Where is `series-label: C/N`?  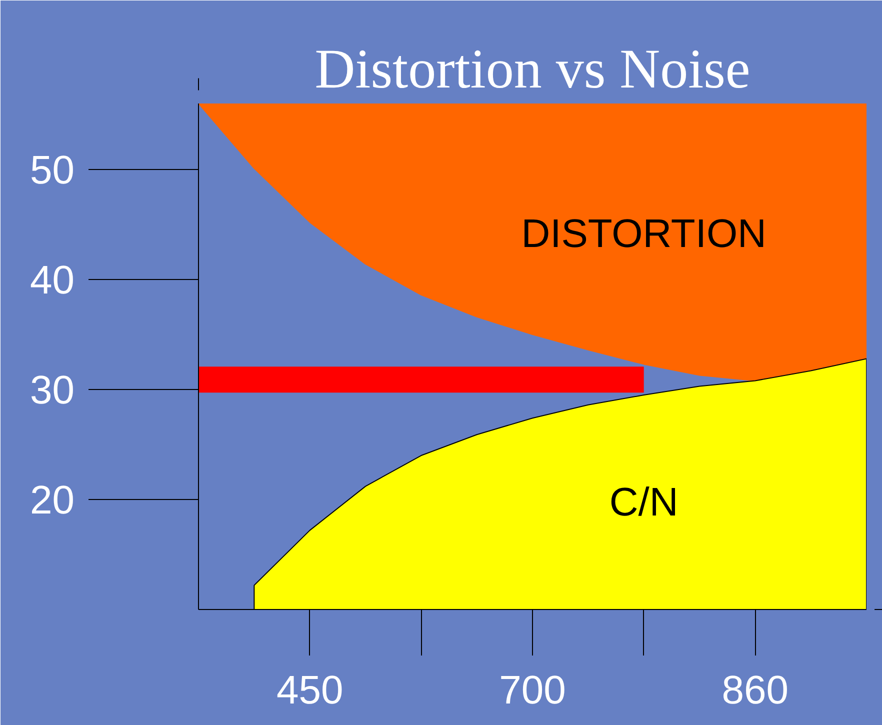
series-label: C/N is located at coordinates (643, 502).